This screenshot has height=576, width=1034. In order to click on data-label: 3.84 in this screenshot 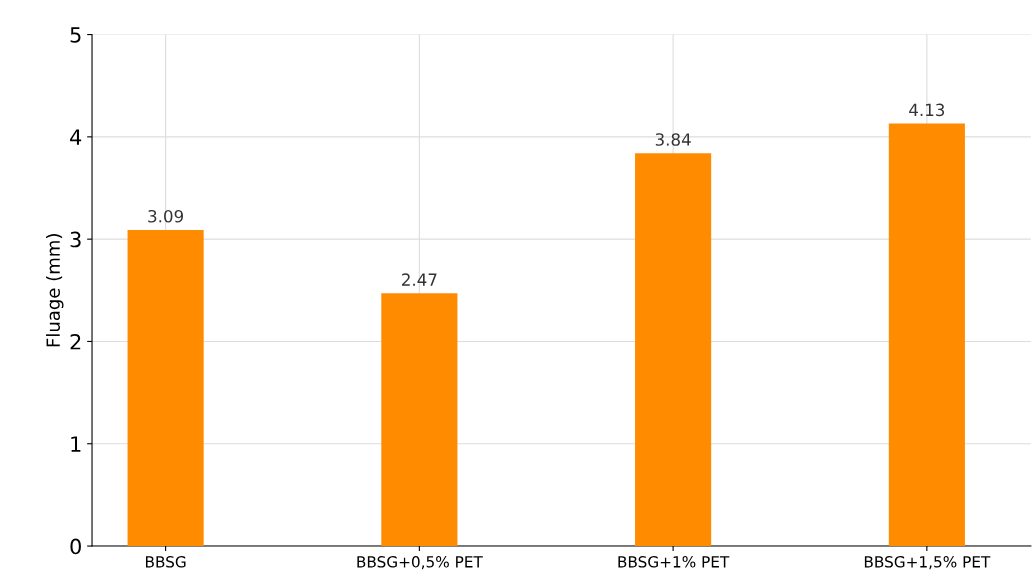, I will do `click(673, 139)`.